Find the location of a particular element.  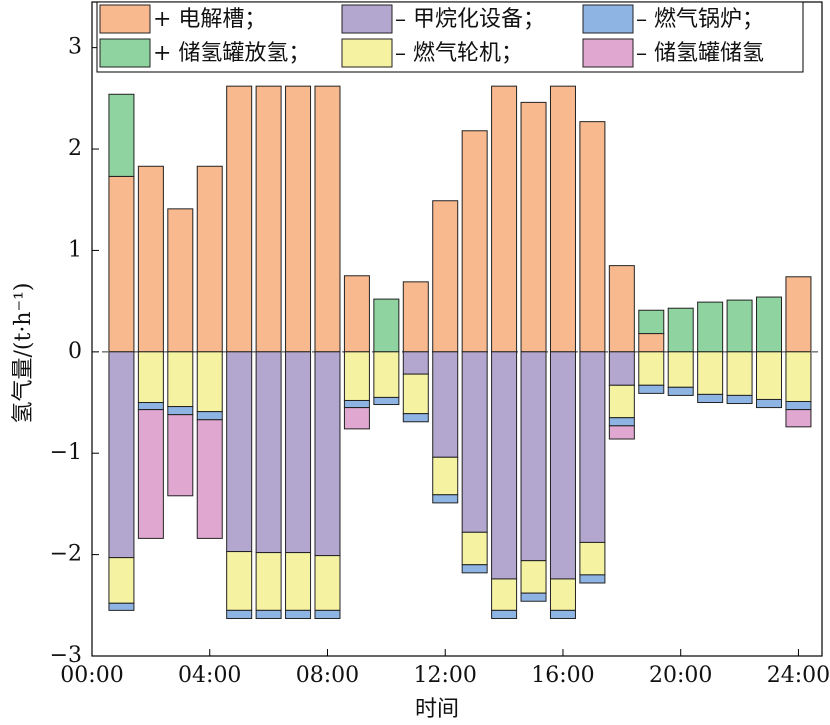

legend-label: – 储氢罐储氢 is located at coordinates (700, 53).